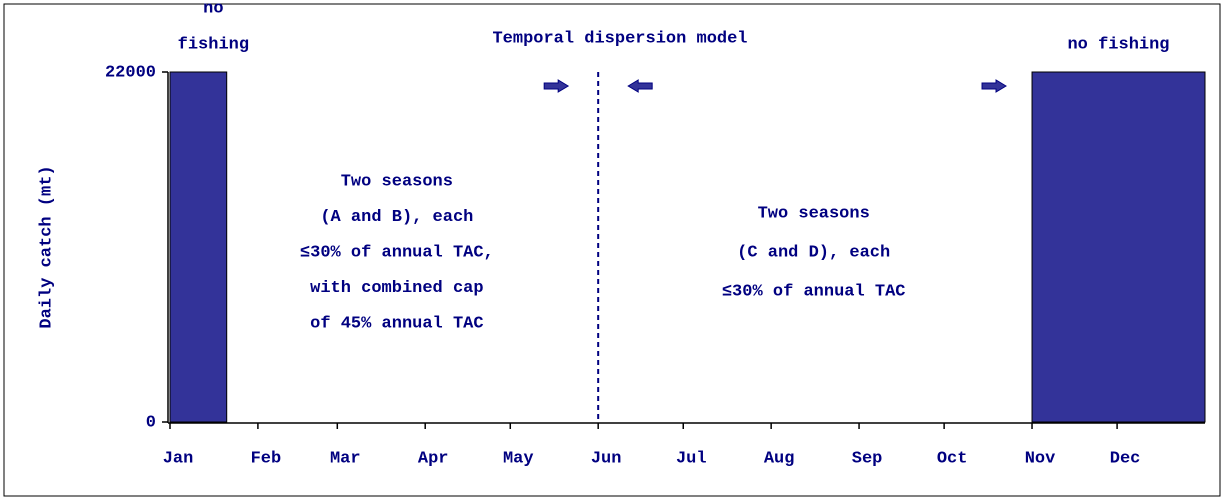 The image size is (1225, 501). Describe the element at coordinates (396, 323) in the screenshot. I see `annotation: of 45% annual TAC` at that location.